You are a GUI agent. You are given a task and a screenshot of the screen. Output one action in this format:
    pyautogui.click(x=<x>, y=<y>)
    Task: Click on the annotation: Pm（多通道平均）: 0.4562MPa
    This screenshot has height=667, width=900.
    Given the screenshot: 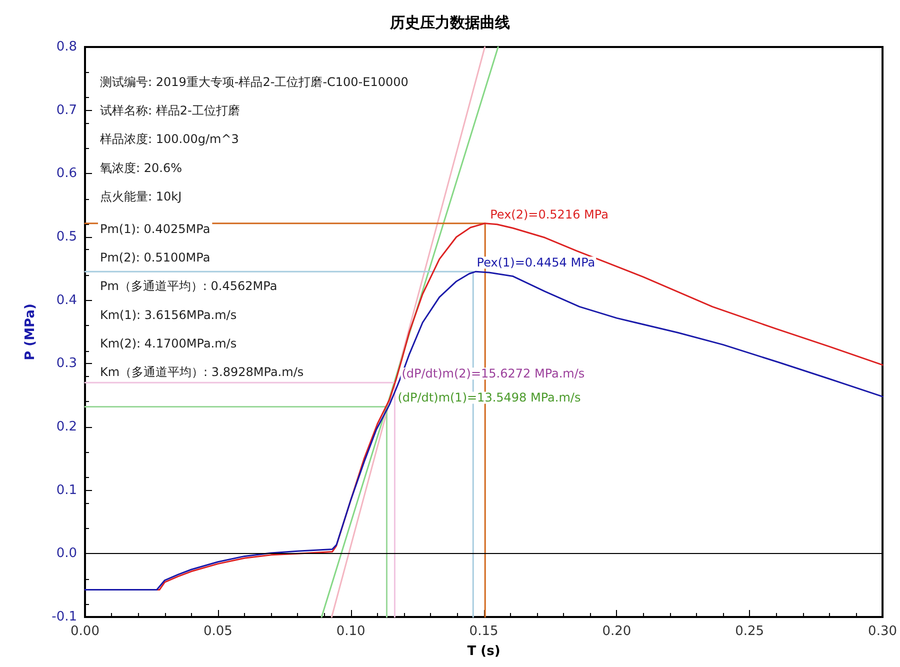 What is the action you would take?
    pyautogui.click(x=189, y=286)
    